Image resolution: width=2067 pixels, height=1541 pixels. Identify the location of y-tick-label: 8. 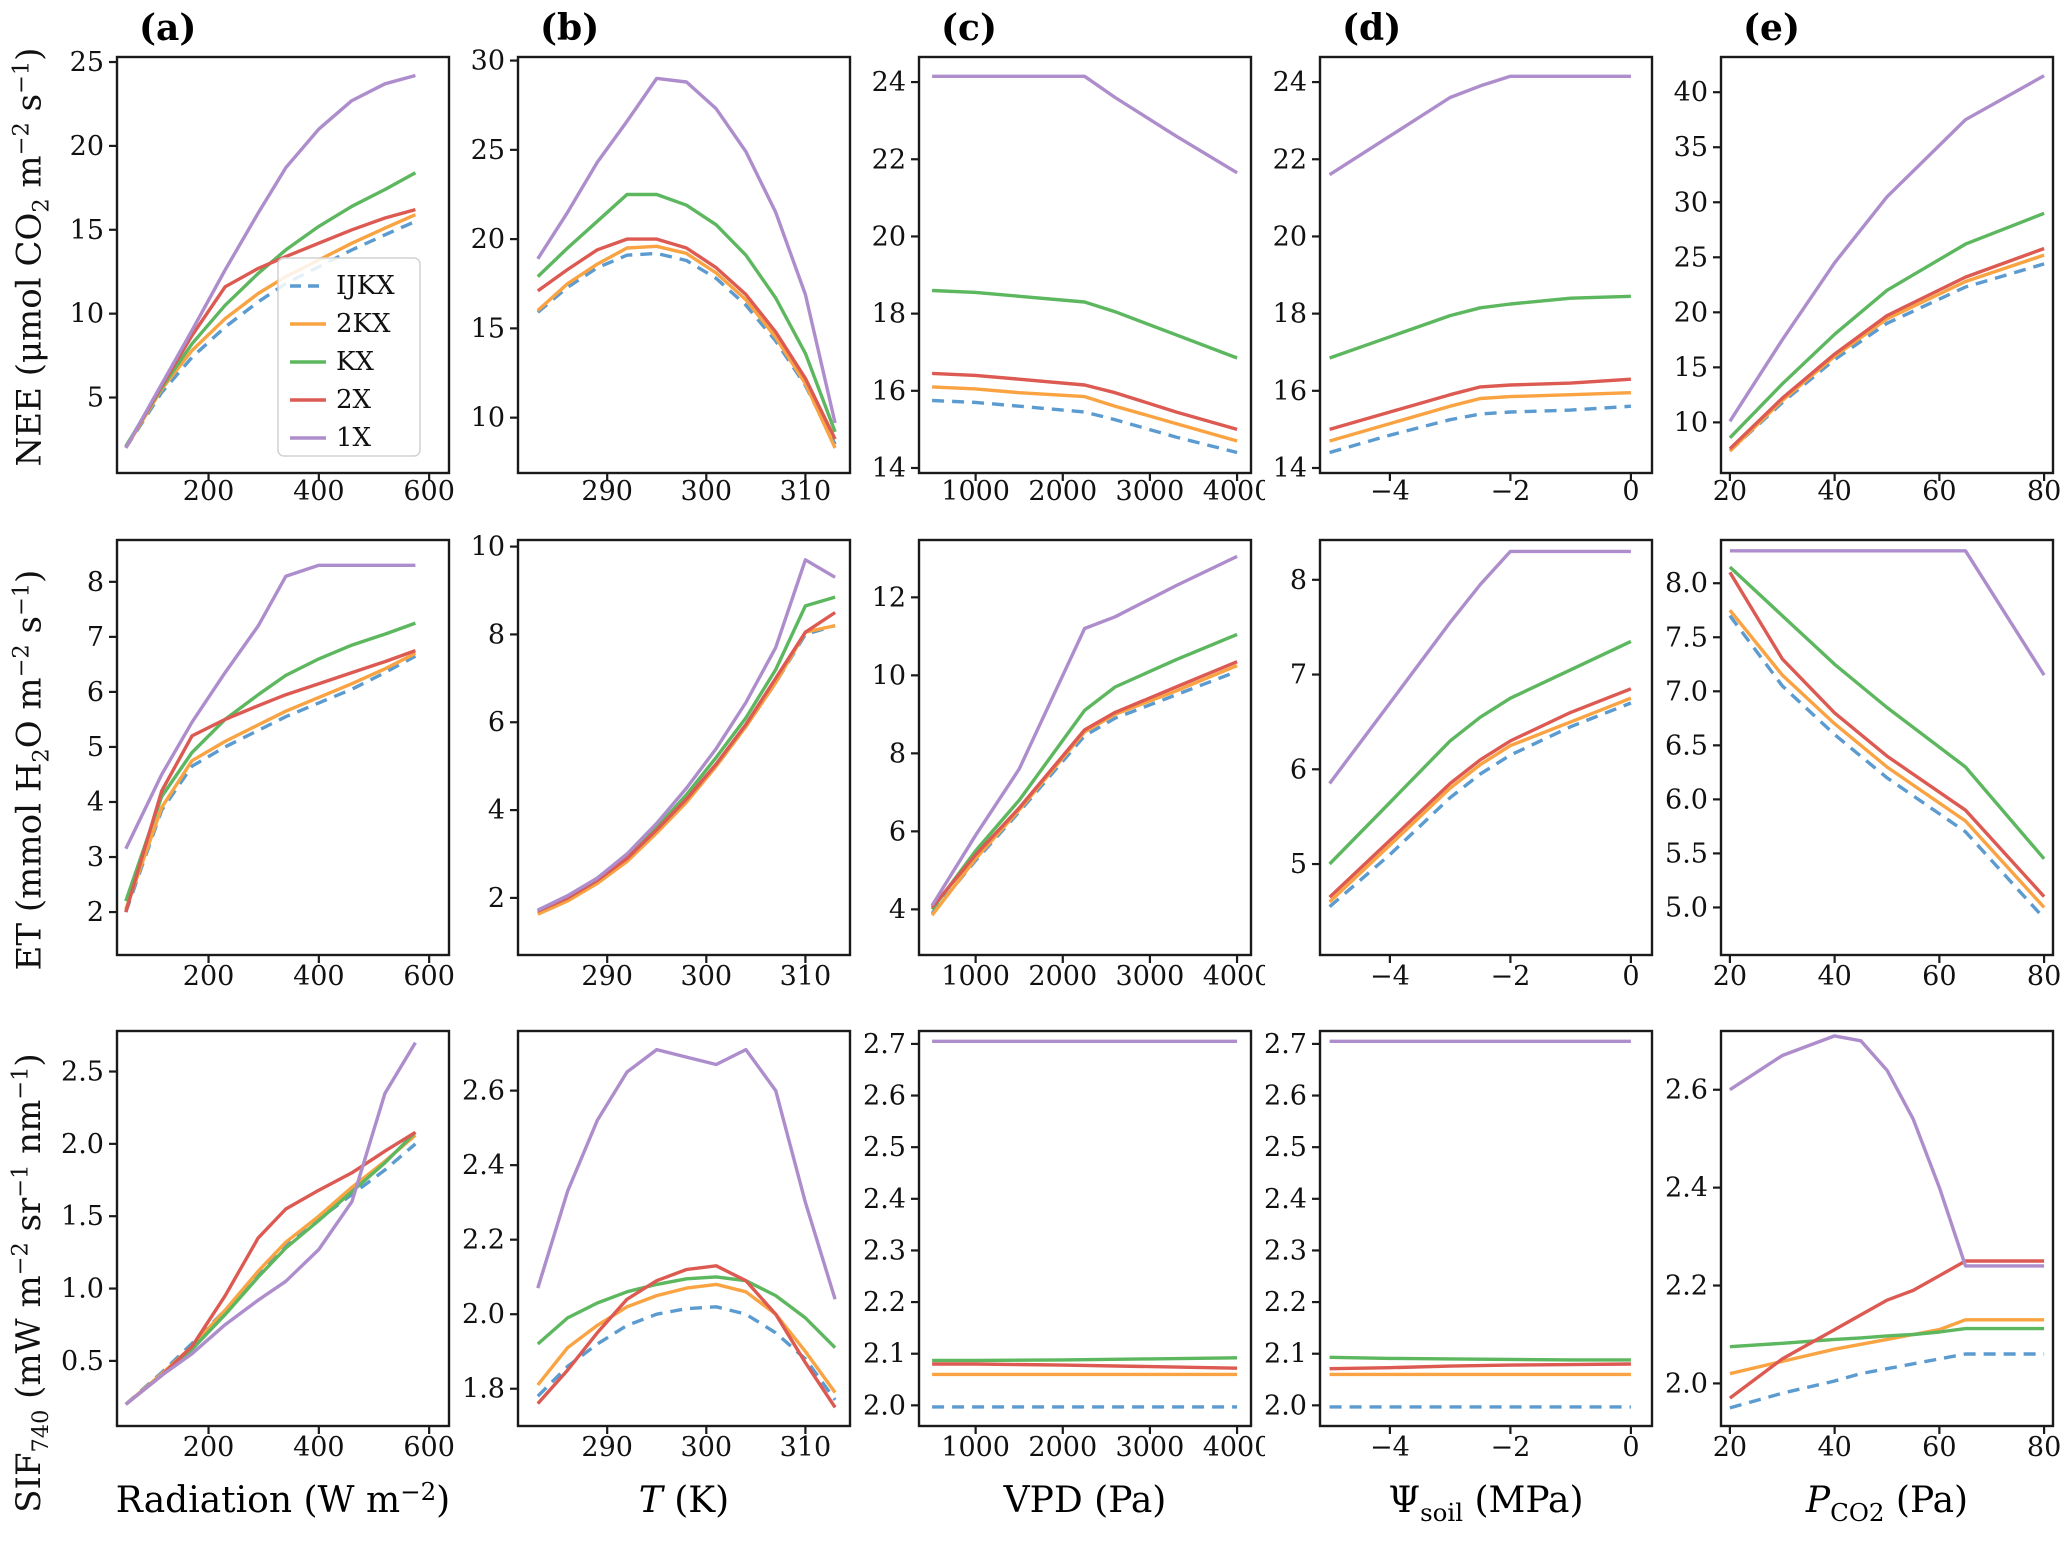
(897, 753).